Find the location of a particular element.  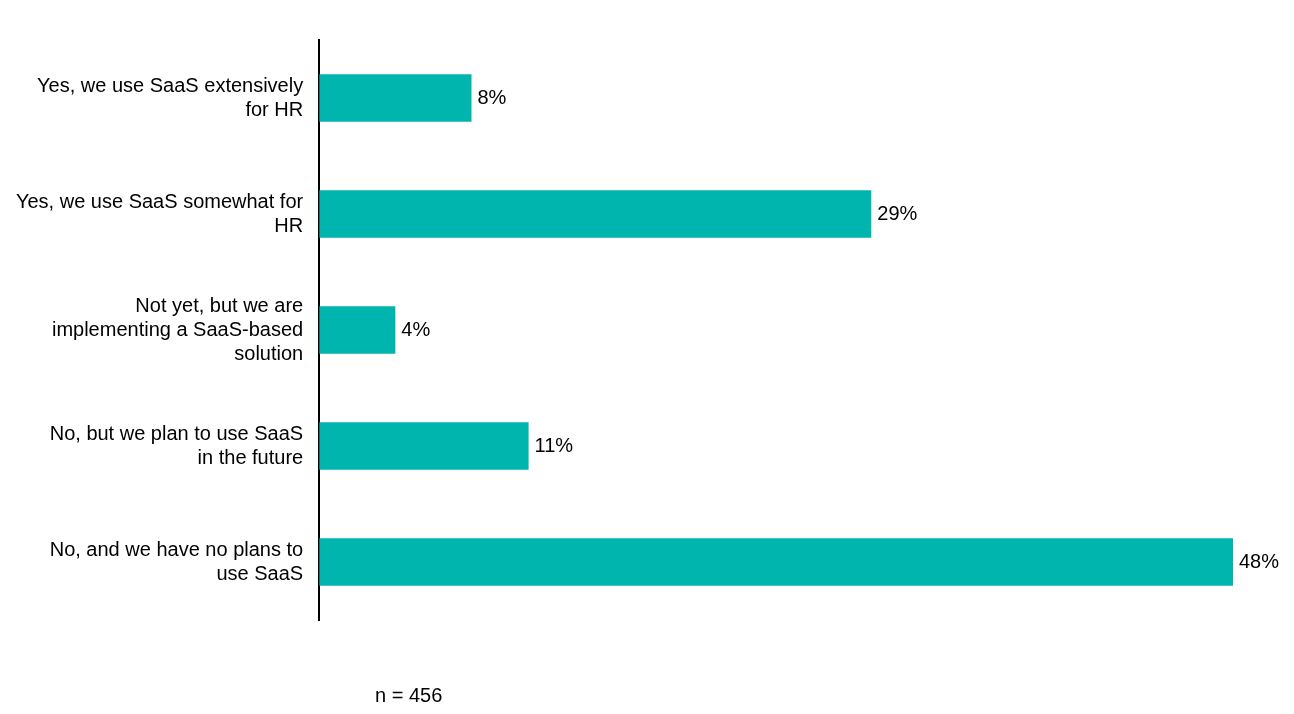

data-label: 29% is located at coordinates (897, 212).